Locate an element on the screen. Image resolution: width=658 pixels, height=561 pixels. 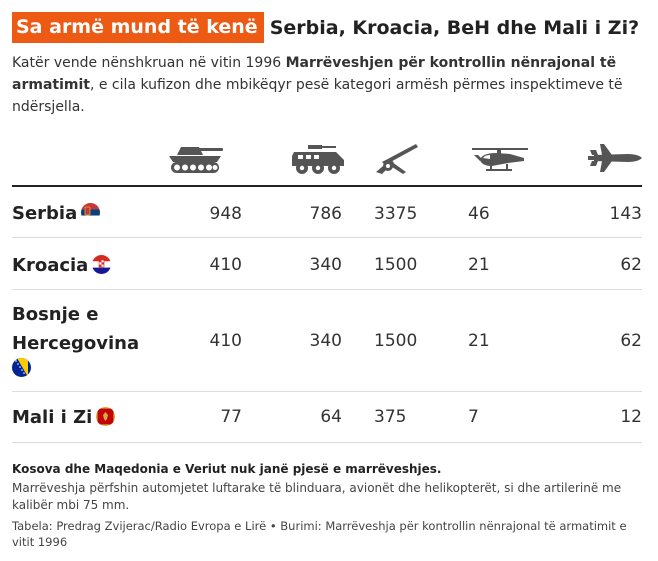
row-label-bosnia: Bosnje e Hercegovina is located at coordinates (75, 340).